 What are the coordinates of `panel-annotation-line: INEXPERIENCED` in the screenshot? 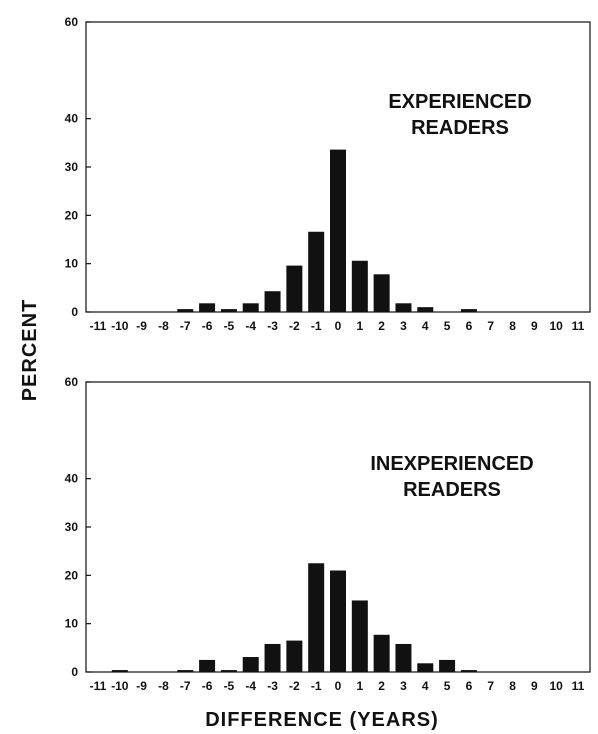 It's located at (451, 464).